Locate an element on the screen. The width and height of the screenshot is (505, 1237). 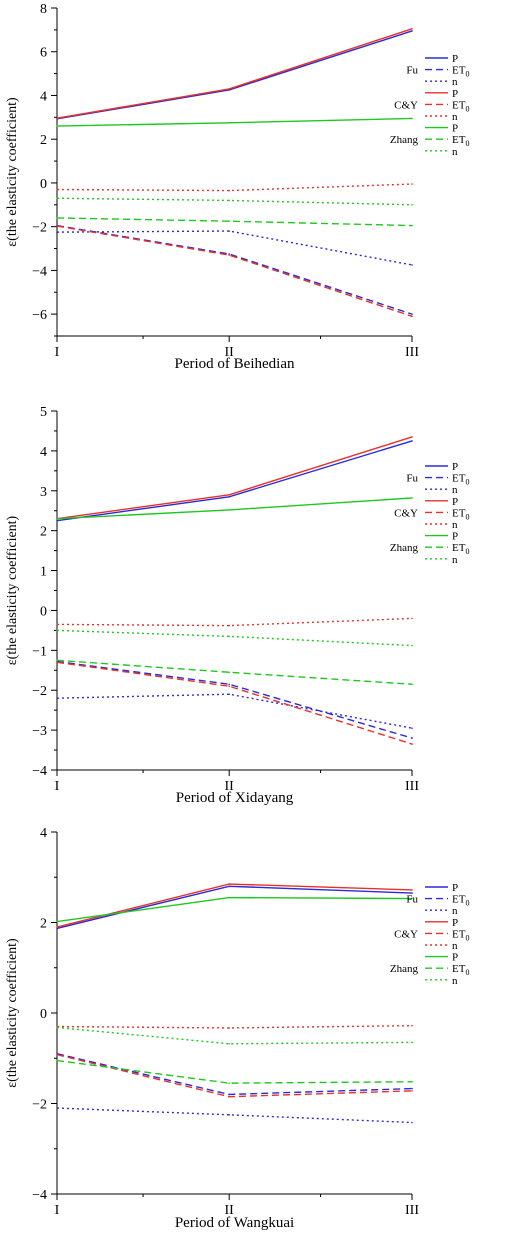
series-line-cy-n is located at coordinates (234, 1026).